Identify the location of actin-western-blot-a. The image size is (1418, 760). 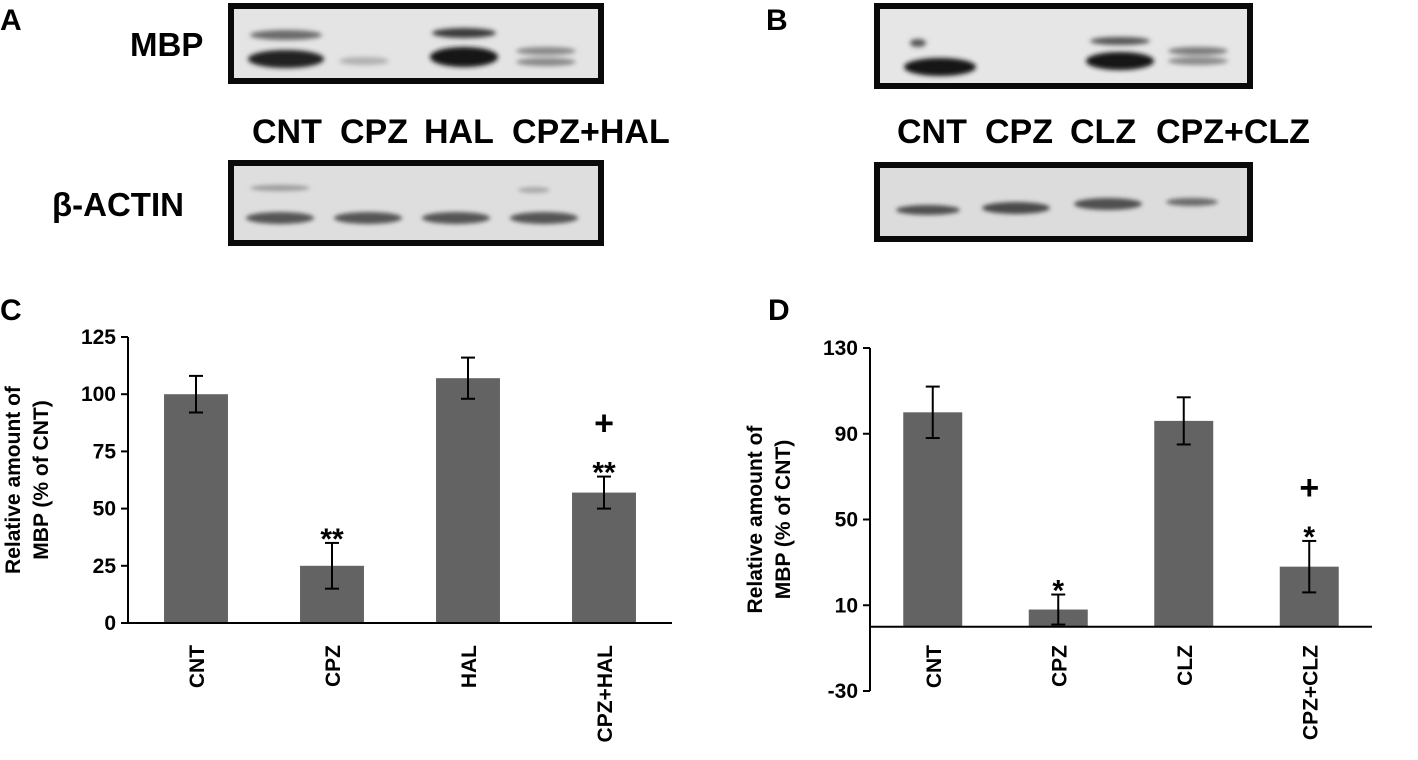
(416, 203).